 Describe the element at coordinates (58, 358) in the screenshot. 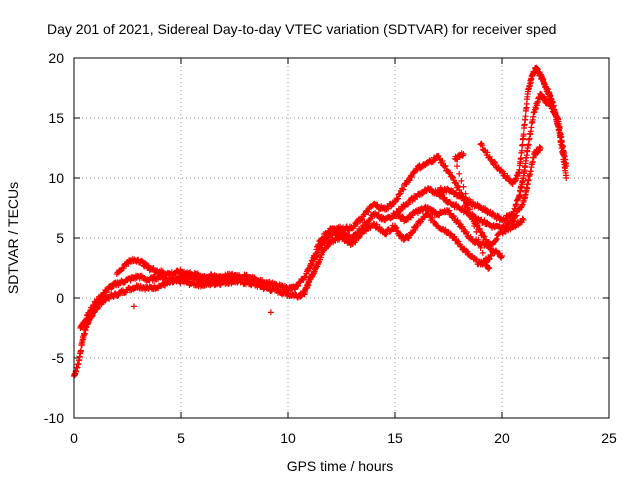

I see `y-tick-label: -5` at that location.